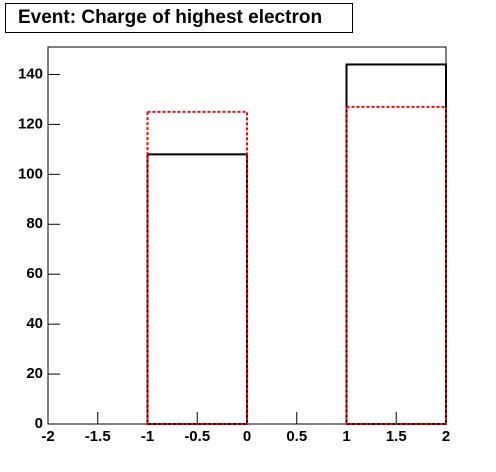 The image size is (496, 472). What do you see at coordinates (396, 436) in the screenshot?
I see `x-tick-label: 1.5` at bounding box center [396, 436].